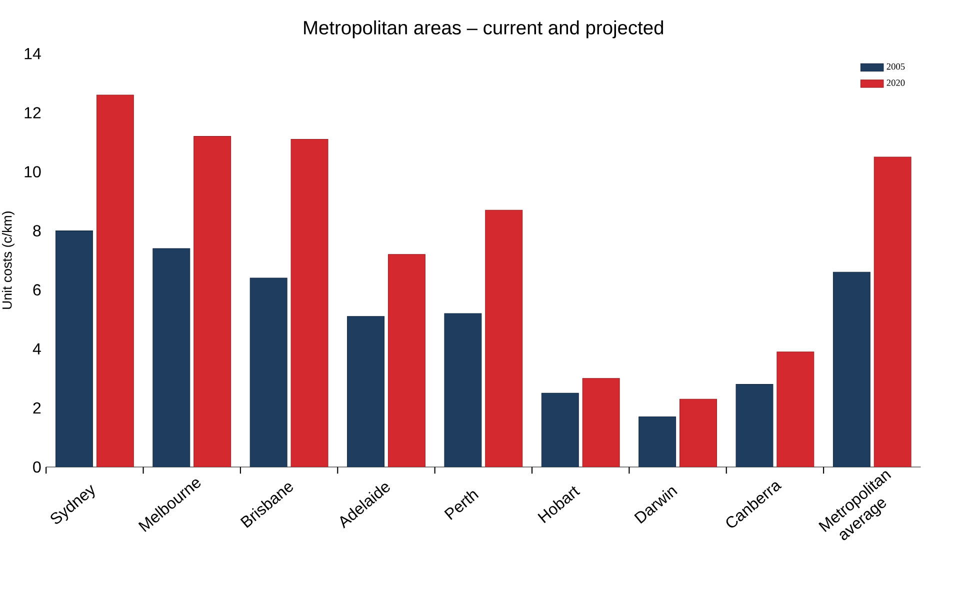 This screenshot has width=980, height=595. Describe the element at coordinates (8, 260) in the screenshot. I see `y-axis-title: Unit costs (c/km)` at that location.